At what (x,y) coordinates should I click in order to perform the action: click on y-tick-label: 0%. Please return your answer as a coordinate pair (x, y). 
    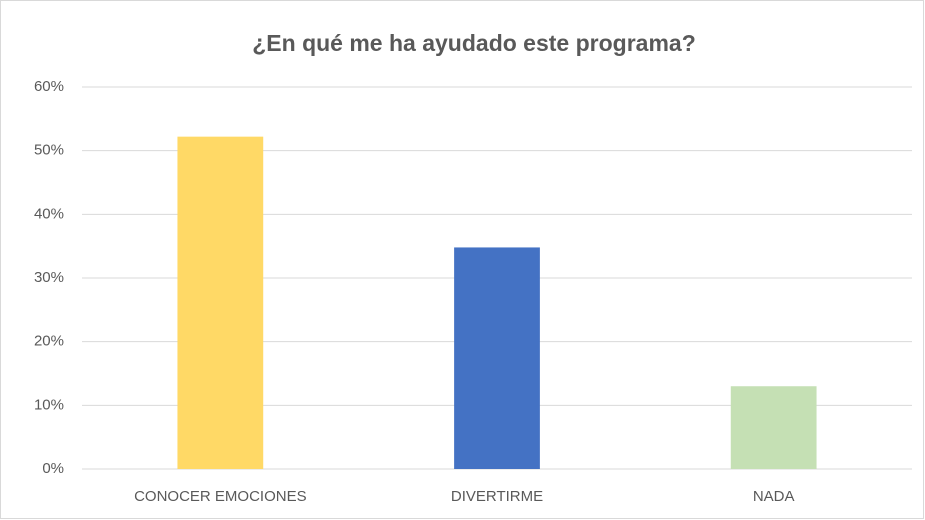
    Looking at the image, I should click on (53, 468).